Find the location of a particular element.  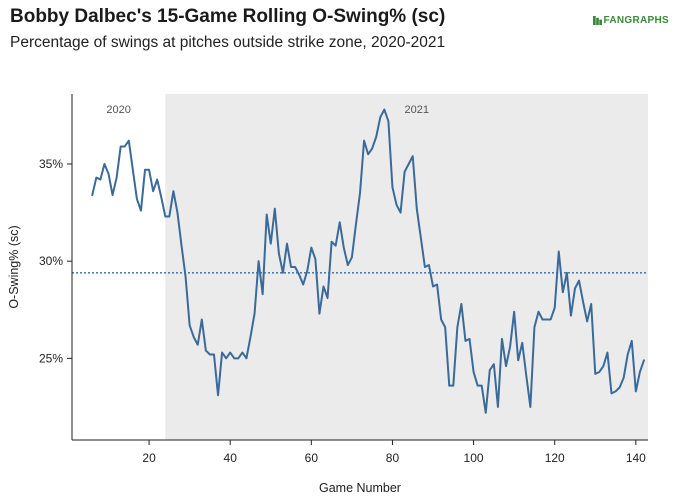

y-tick-label: 30% is located at coordinates (51, 261).